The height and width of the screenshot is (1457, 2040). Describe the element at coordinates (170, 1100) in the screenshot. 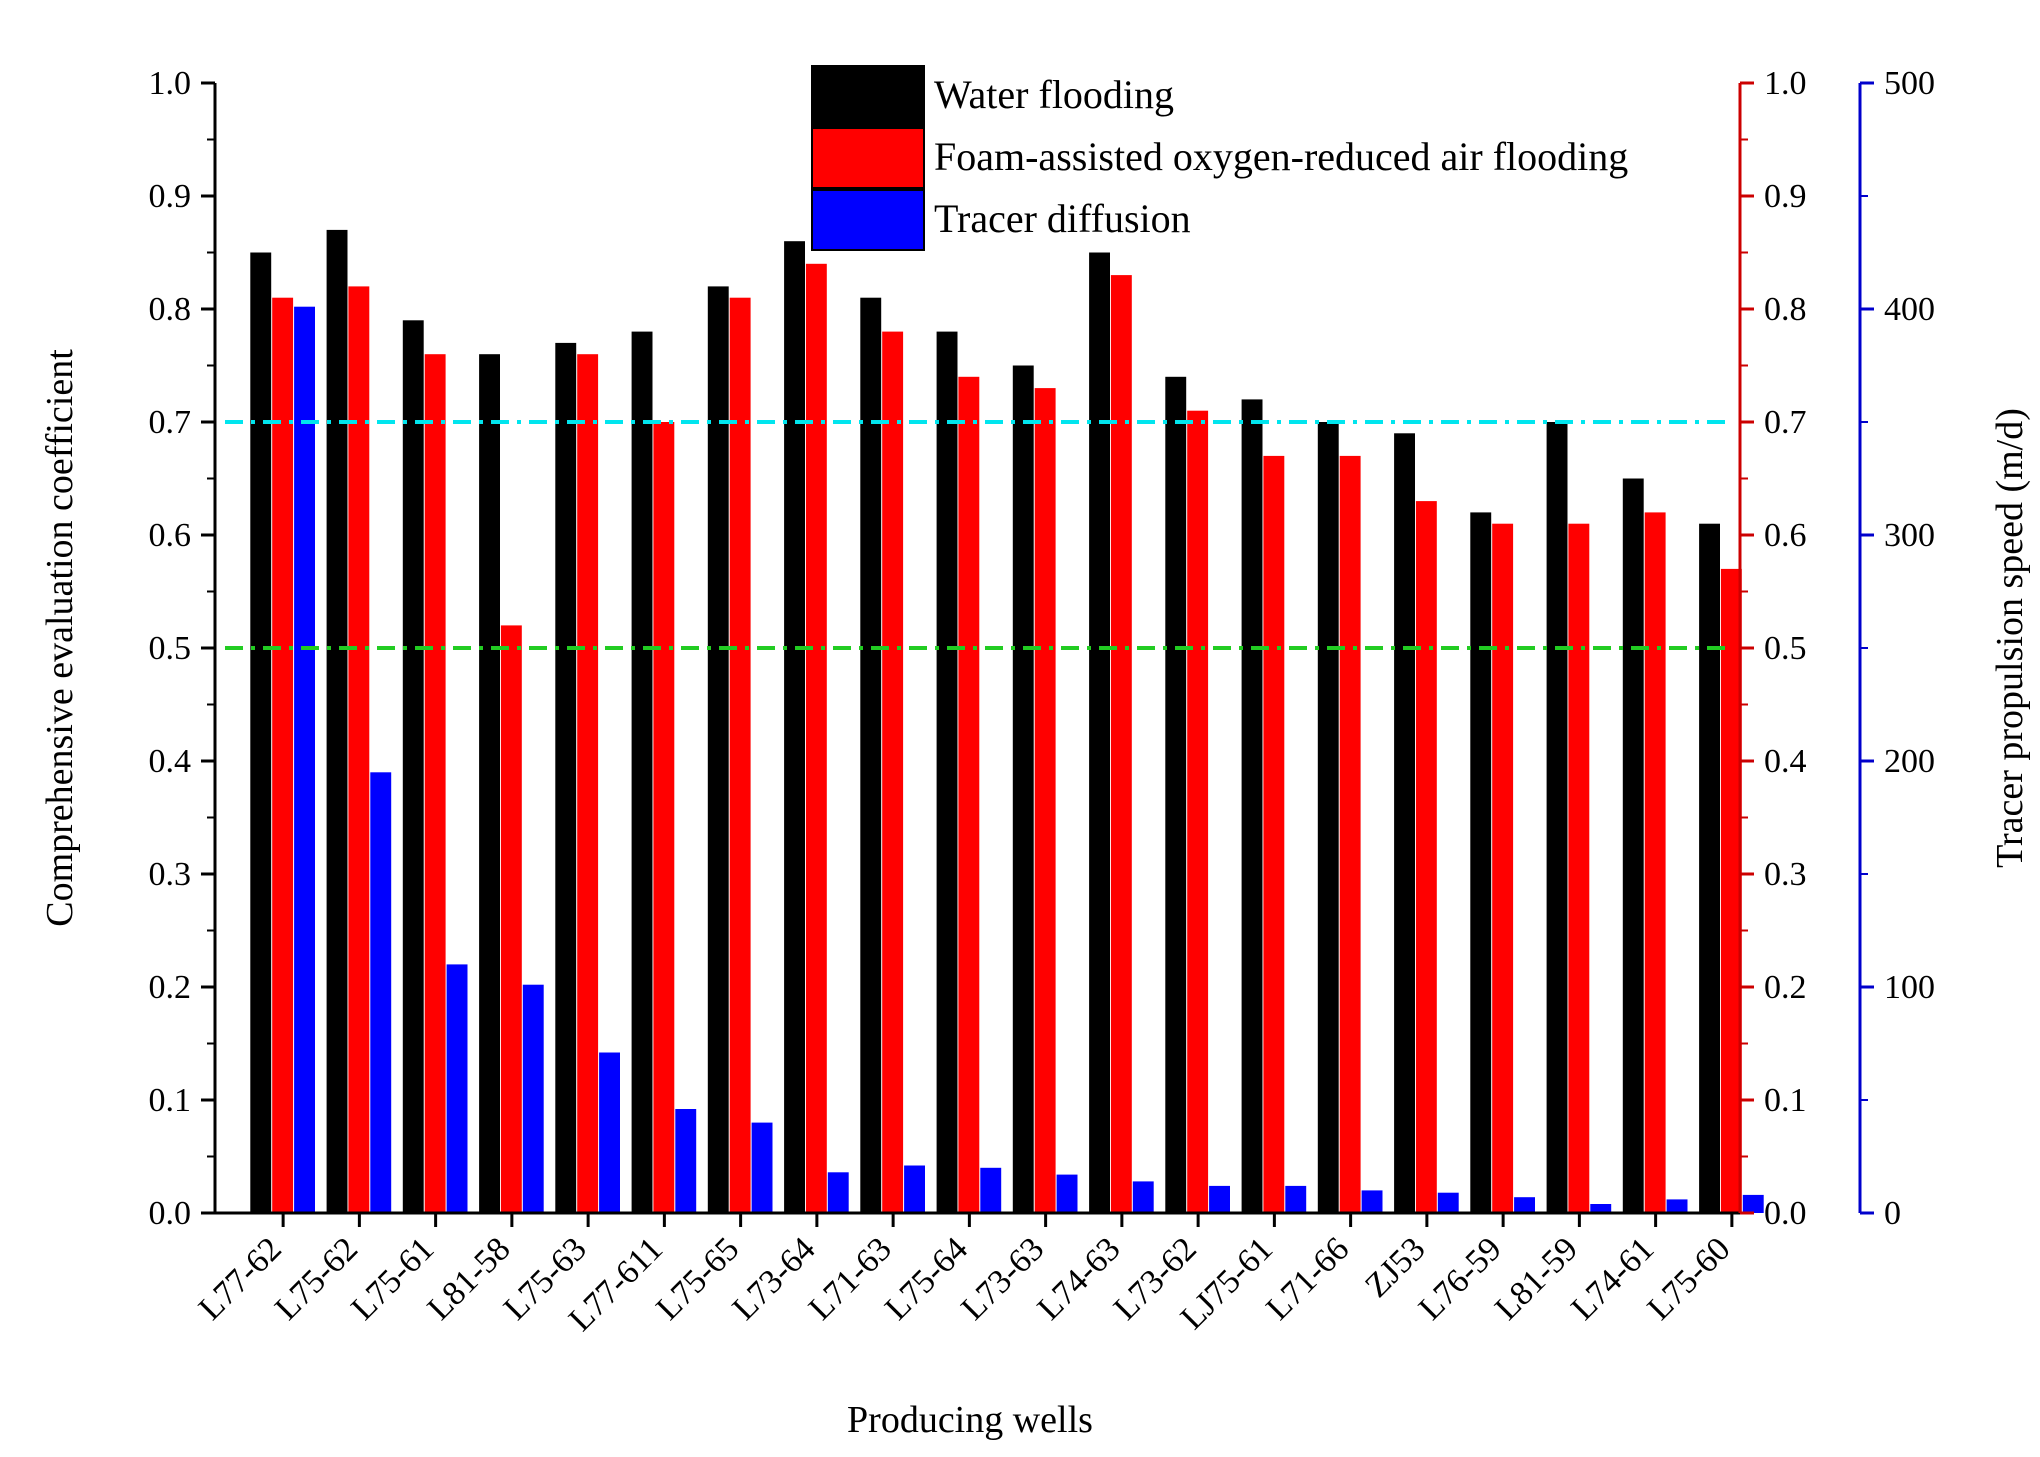

I see `y-tick-label: 0.1` at that location.